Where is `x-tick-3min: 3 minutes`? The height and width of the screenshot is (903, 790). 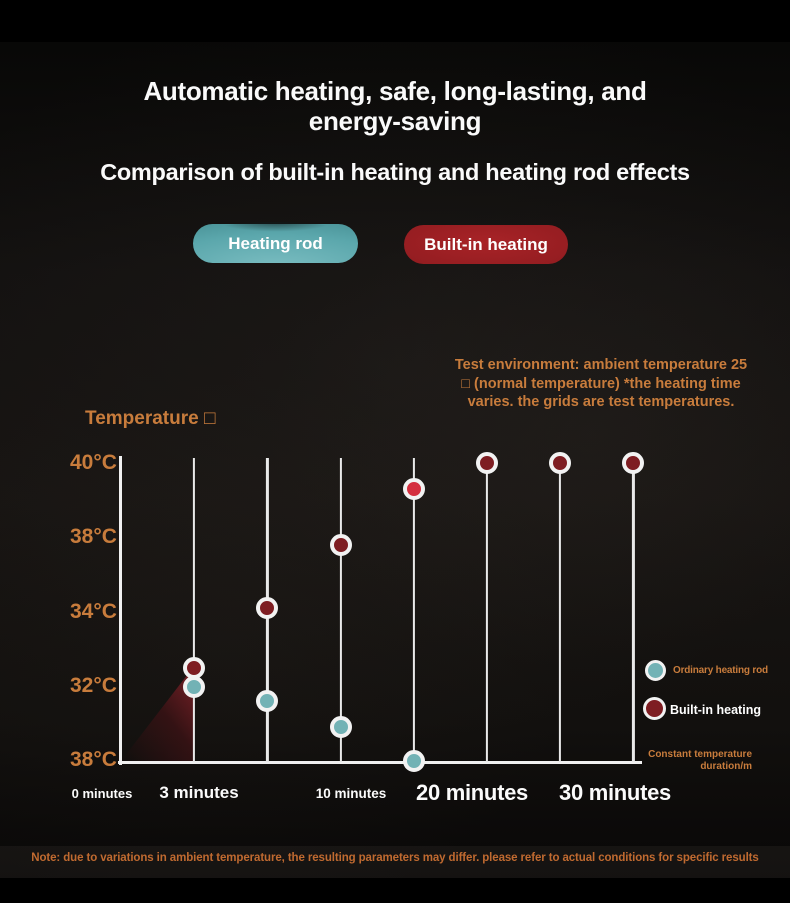 x-tick-3min: 3 minutes is located at coordinates (199, 792).